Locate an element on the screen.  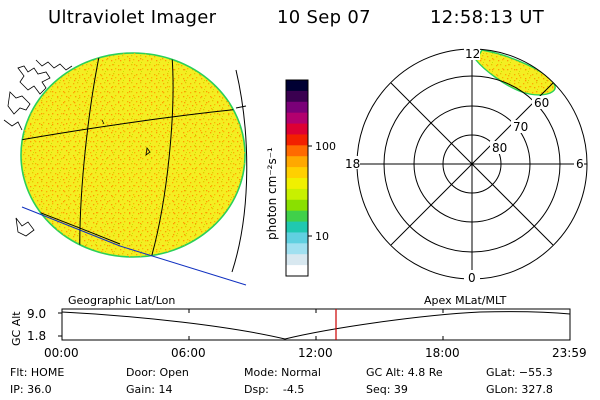
mlt-label-6: 6 is located at coordinates (580, 164).